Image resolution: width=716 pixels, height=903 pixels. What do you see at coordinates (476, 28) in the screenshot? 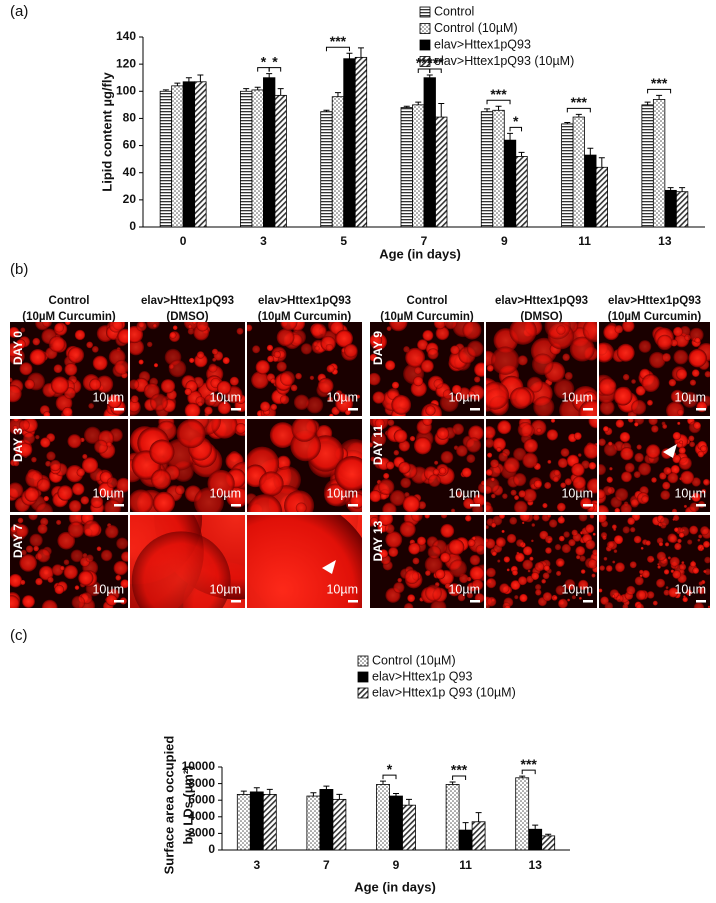
I see `legend-label: Control (10µM)` at bounding box center [476, 28].